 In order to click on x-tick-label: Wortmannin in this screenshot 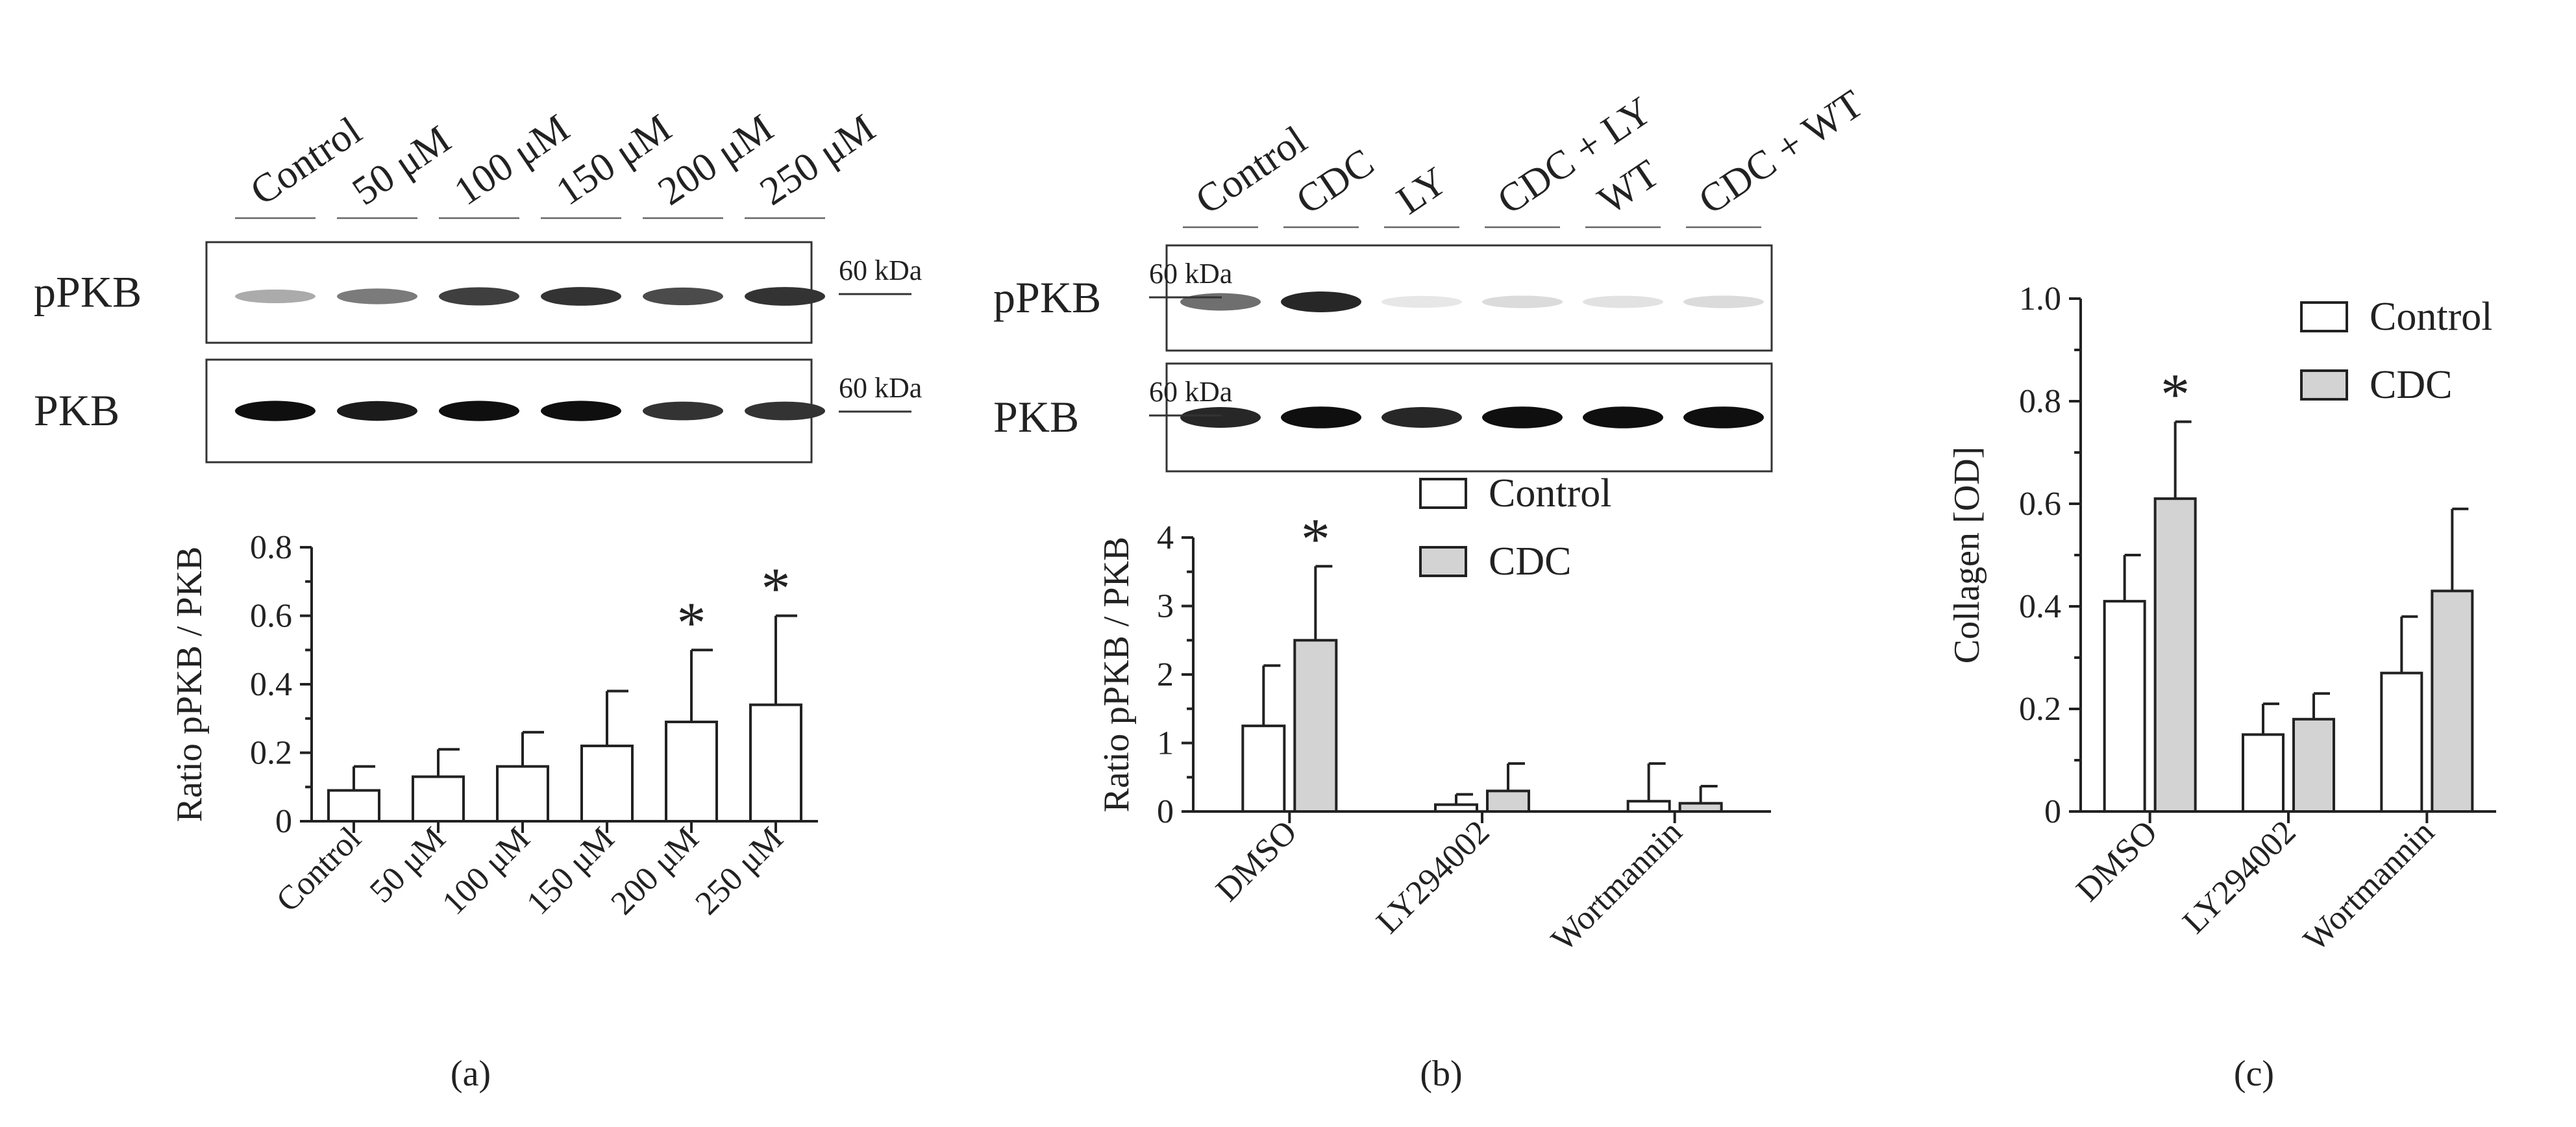, I will do `click(1616, 885)`.